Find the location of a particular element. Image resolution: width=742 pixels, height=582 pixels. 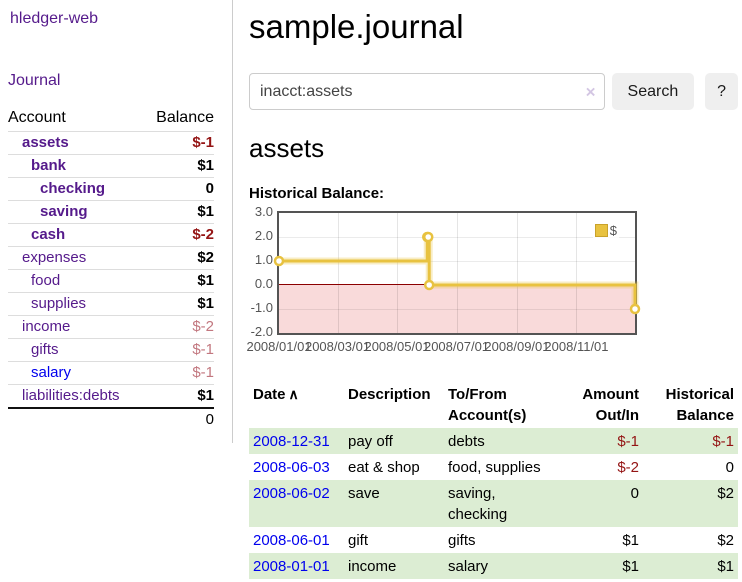

sidebar-account-link: liabilities:debts is located at coordinates (71, 395).